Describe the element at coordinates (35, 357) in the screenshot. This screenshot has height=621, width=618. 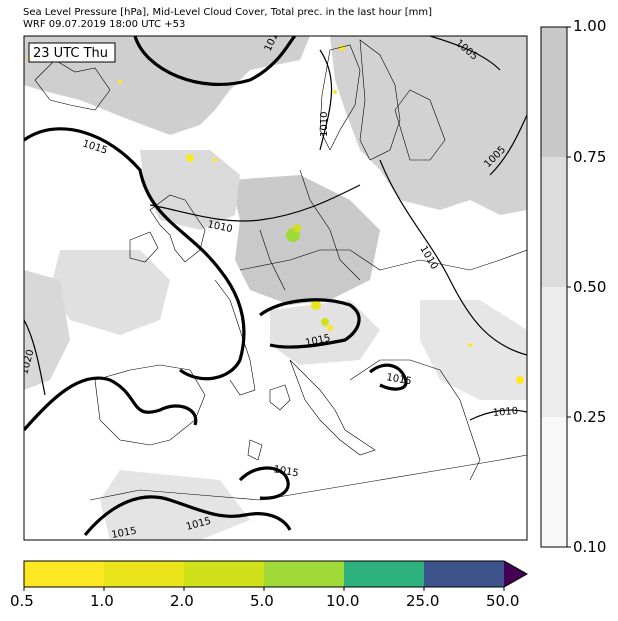
I see `isobar-1020-west` at that location.